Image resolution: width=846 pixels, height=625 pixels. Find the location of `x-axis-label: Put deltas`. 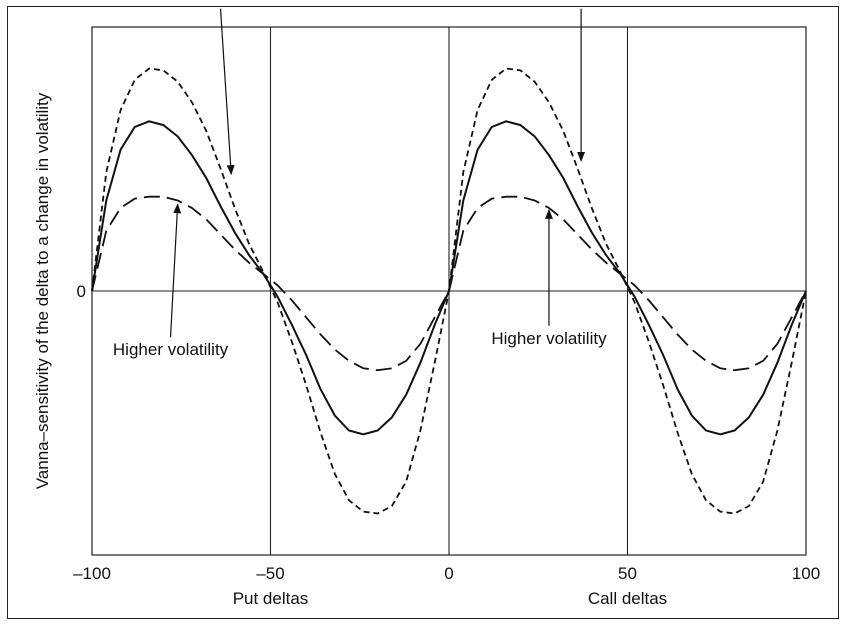

x-axis-label: Put deltas is located at coordinates (271, 598).